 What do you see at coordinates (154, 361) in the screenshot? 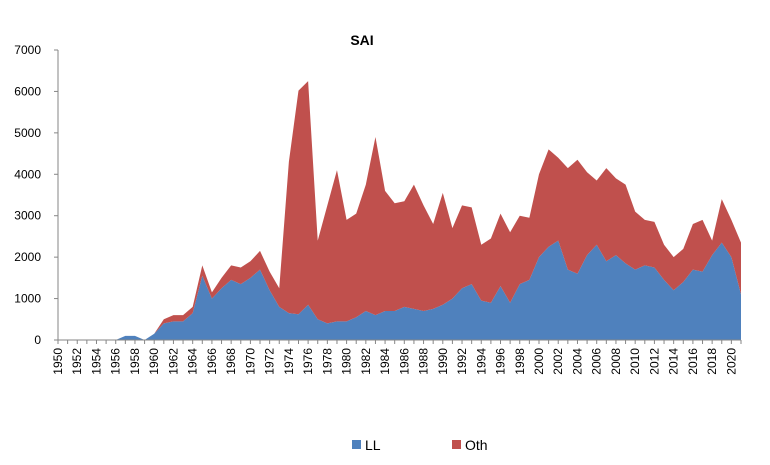
I see `x-tick-label: 1960` at bounding box center [154, 361].